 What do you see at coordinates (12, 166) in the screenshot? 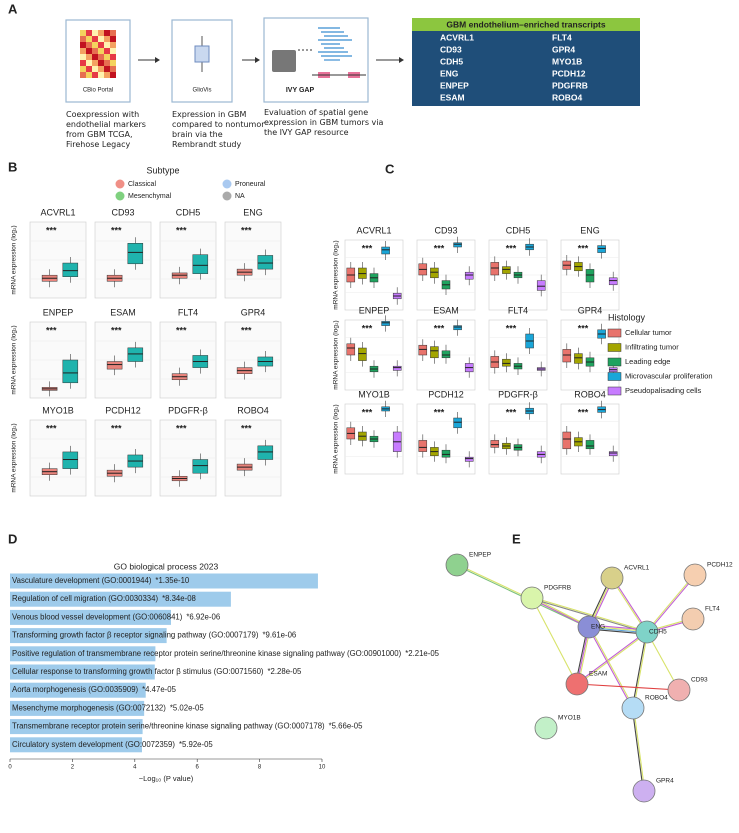
I see `panel-label: B` at bounding box center [12, 166].